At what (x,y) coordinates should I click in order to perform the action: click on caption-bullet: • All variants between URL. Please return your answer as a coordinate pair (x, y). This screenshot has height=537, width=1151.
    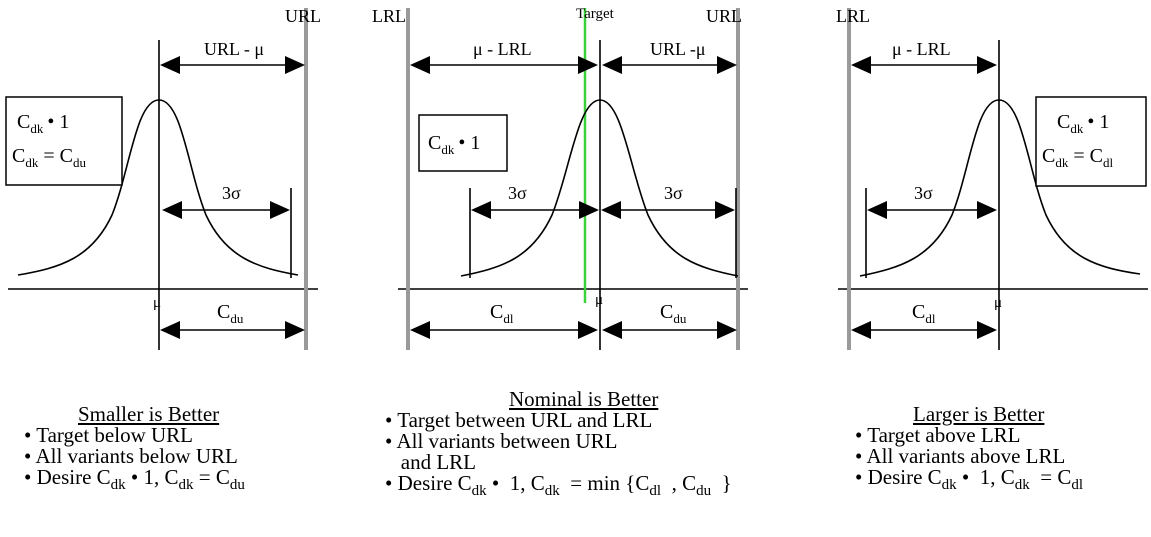
    Looking at the image, I should click on (501, 441).